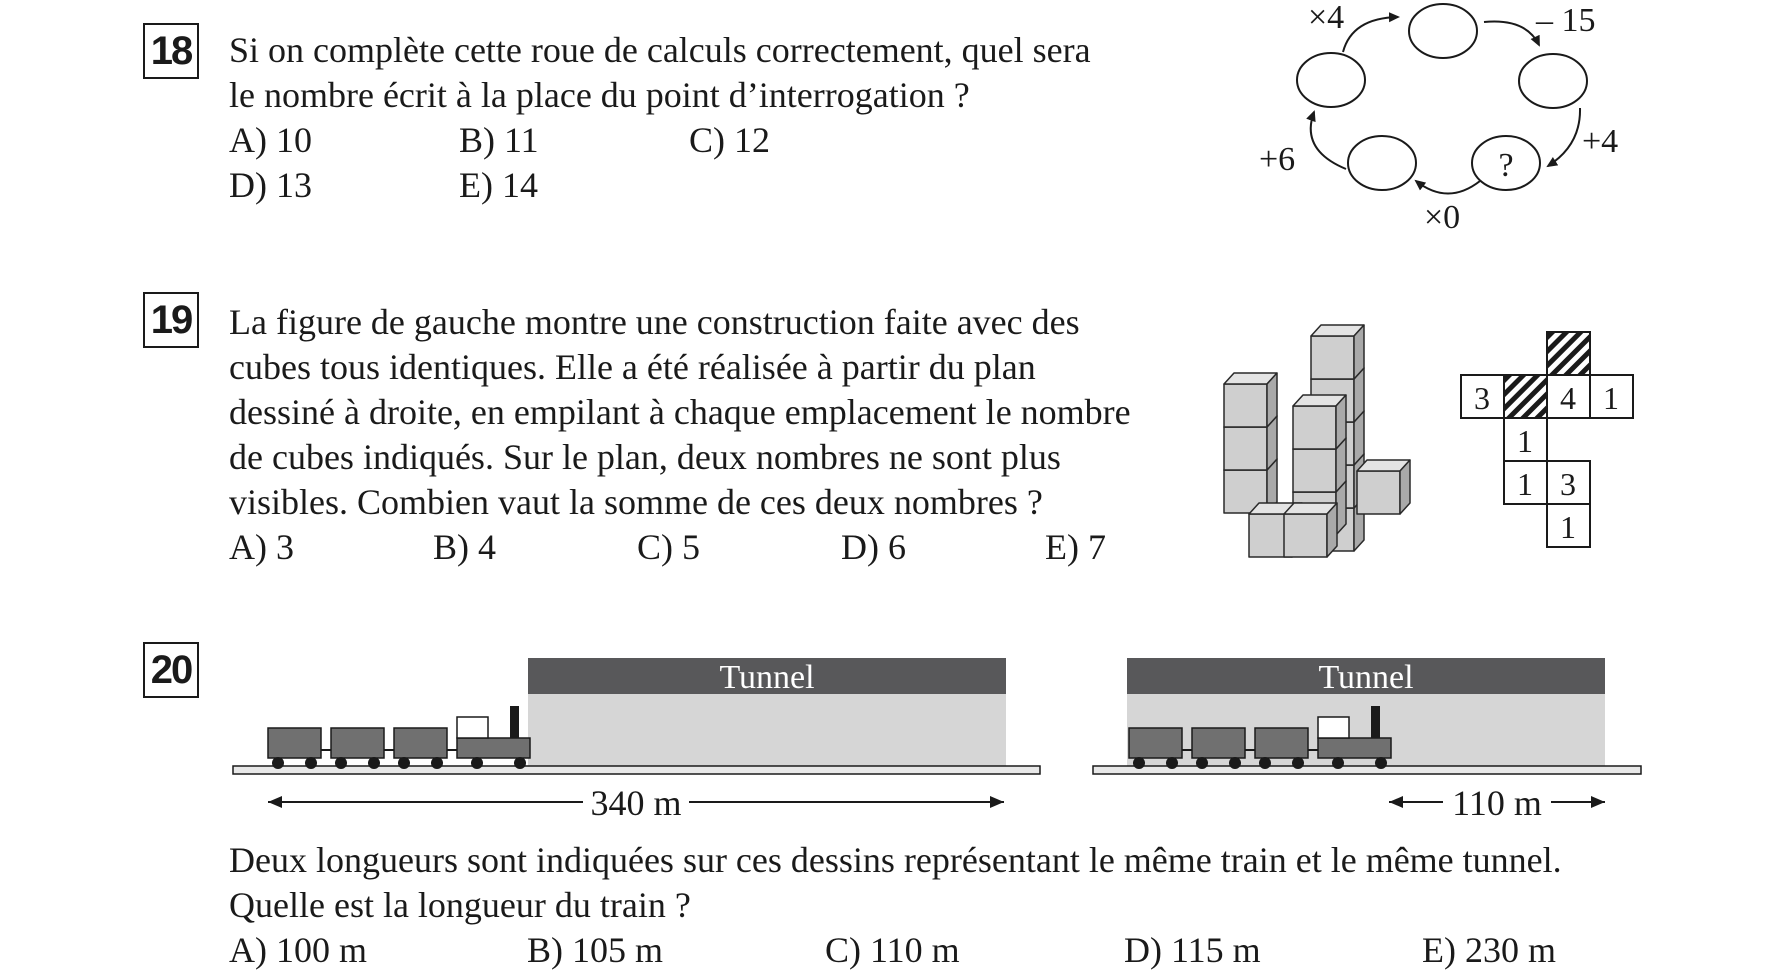 This screenshot has width=1785, height=973. What do you see at coordinates (1443, 31) in the screenshot?
I see `wheel-ellipse-top` at bounding box center [1443, 31].